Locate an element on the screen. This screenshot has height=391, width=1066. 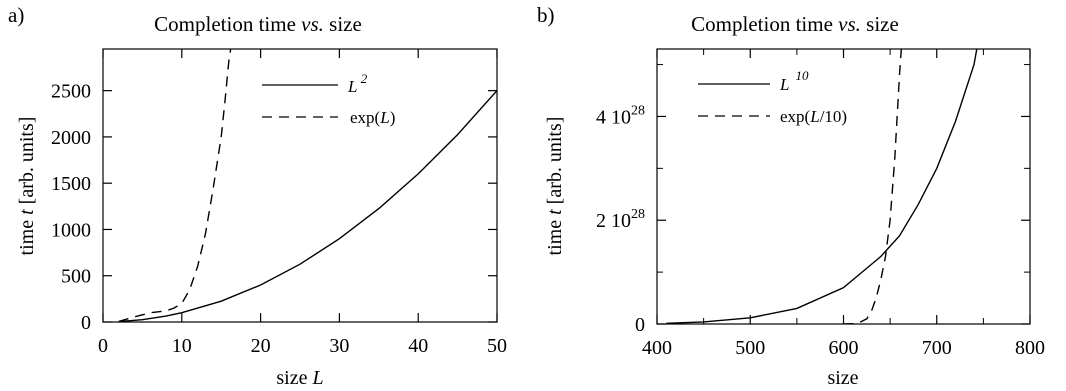
panel-b-label: b) is located at coordinates (546, 15).